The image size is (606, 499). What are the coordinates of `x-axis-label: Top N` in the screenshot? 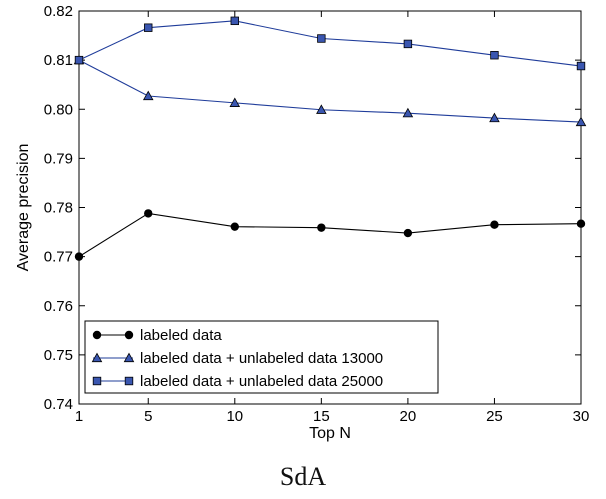 It's located at (330, 433).